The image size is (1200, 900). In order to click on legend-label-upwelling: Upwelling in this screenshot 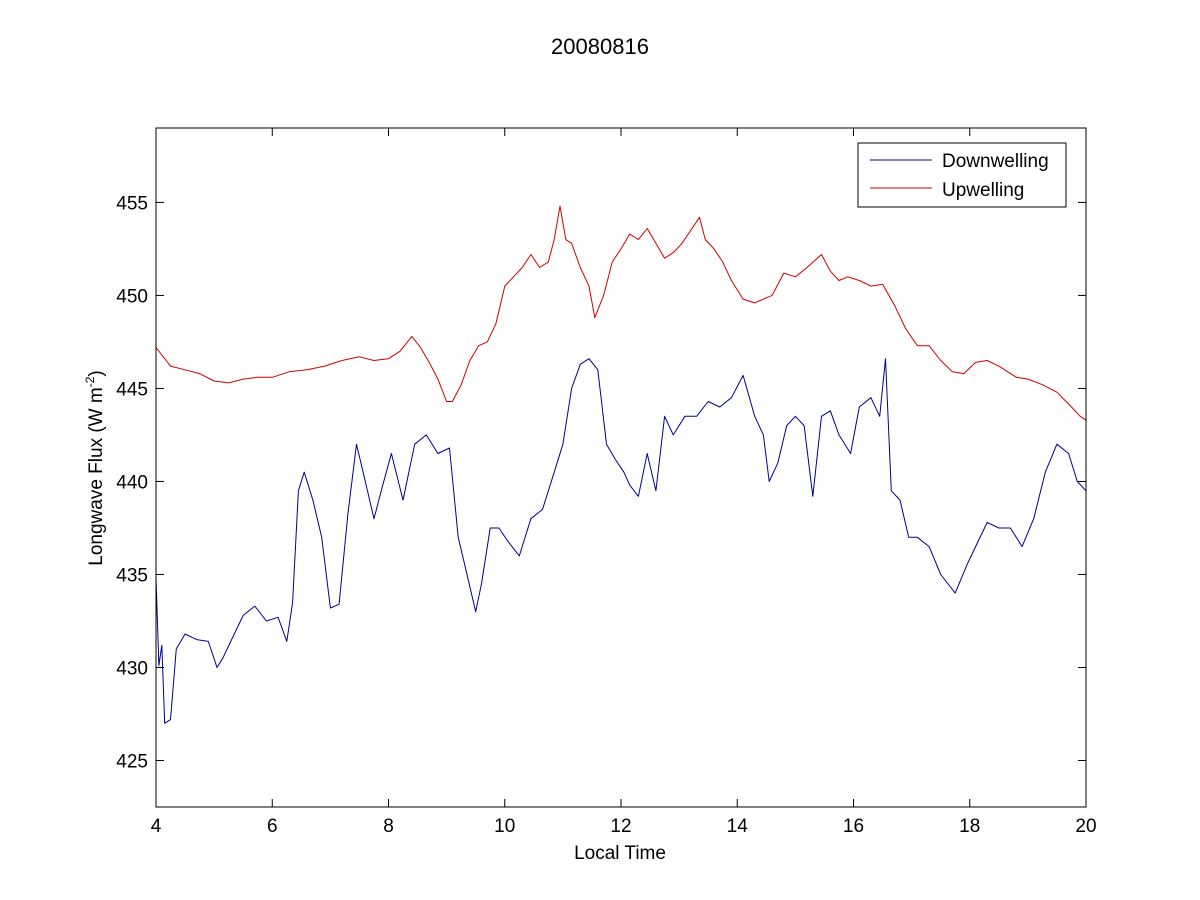, I will do `click(983, 190)`.